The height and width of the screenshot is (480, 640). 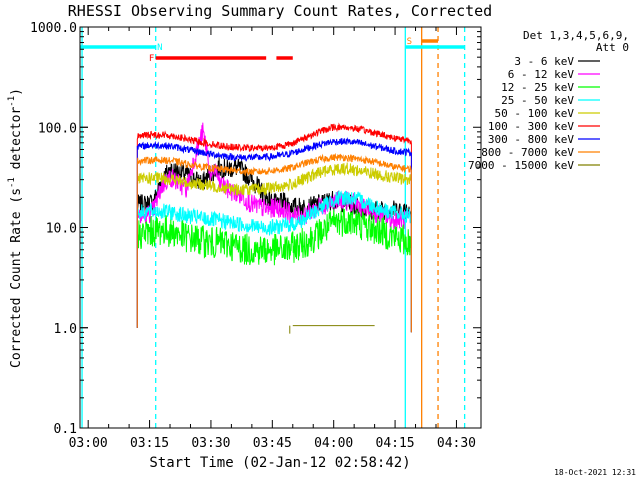 I want to click on y-tick-label: 0.1, so click(x=65, y=429).